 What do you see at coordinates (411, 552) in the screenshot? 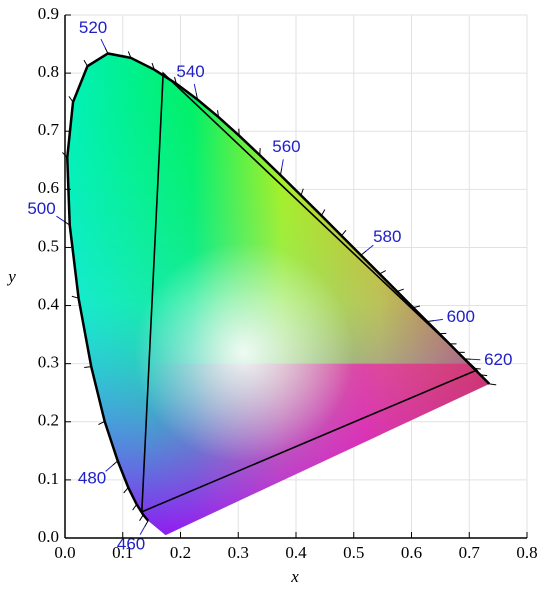
I see `x-tick-label: 0.6` at bounding box center [411, 552].